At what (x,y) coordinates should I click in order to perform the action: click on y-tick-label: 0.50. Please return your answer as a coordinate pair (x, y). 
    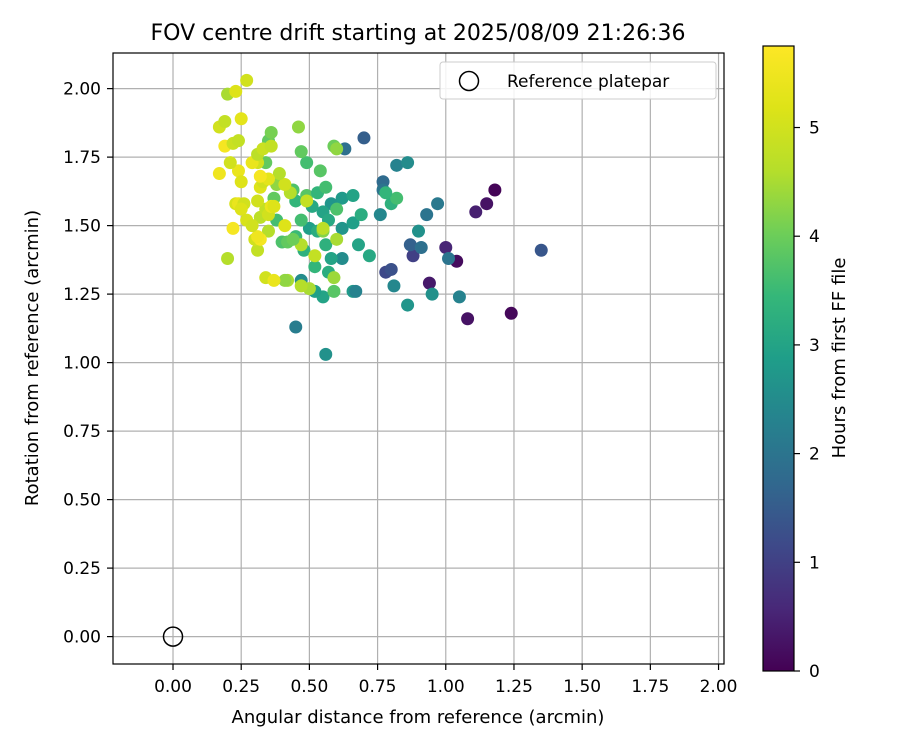
    Looking at the image, I should click on (82, 501).